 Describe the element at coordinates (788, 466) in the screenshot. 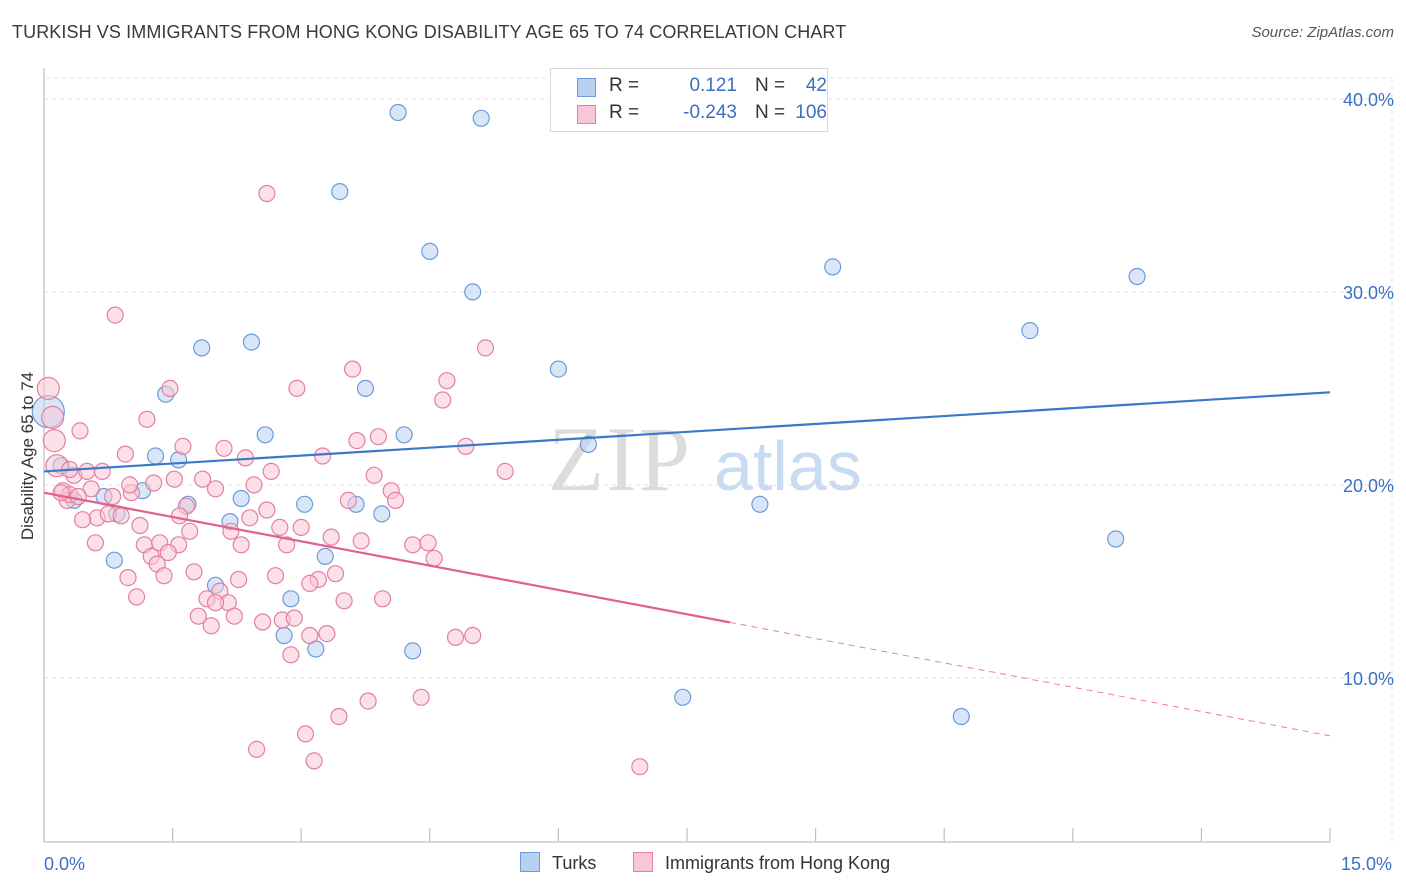

I see `watermark-atlas: atlas` at that location.